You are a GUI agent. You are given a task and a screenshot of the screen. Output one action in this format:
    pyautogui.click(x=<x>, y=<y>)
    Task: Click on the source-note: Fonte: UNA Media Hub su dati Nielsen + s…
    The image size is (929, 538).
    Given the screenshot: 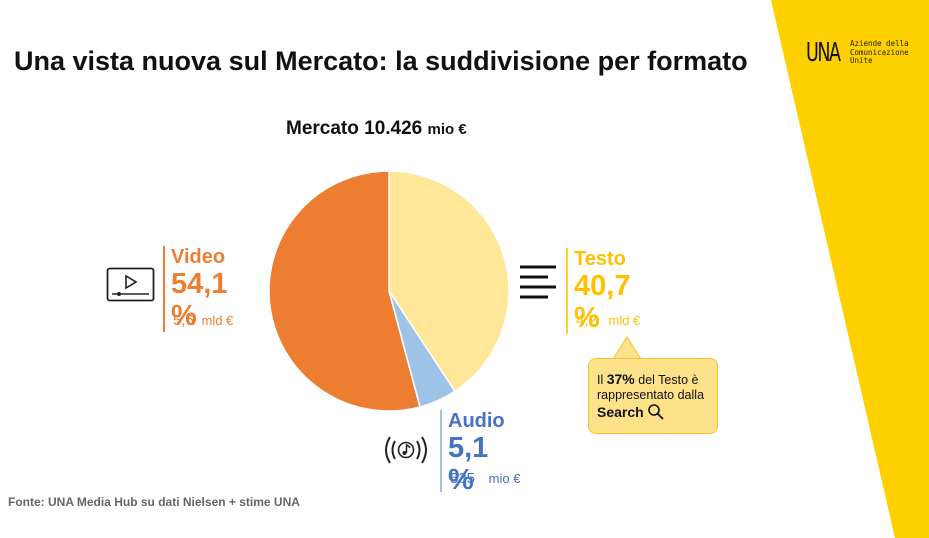 What is the action you would take?
    pyautogui.click(x=154, y=502)
    